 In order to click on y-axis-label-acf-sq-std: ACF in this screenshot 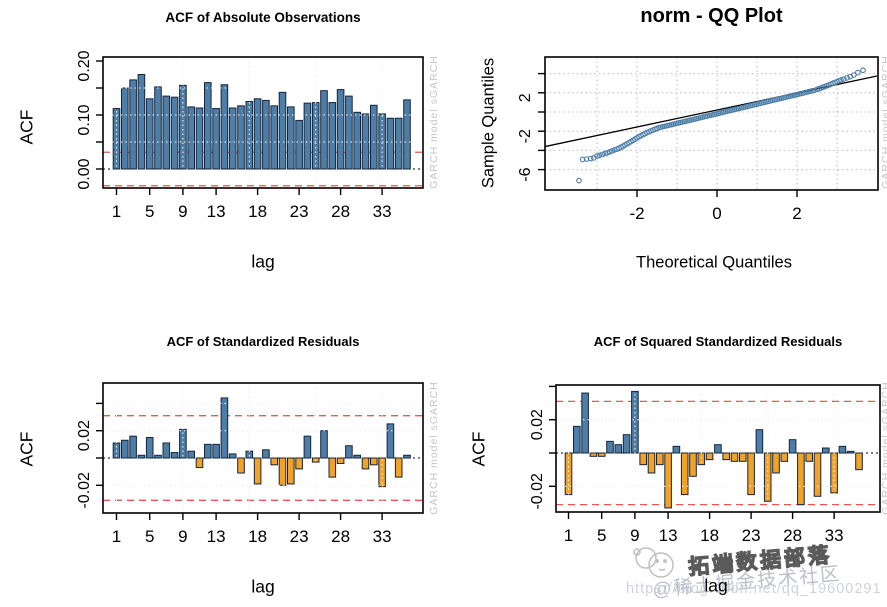, I will do `click(478, 449)`.